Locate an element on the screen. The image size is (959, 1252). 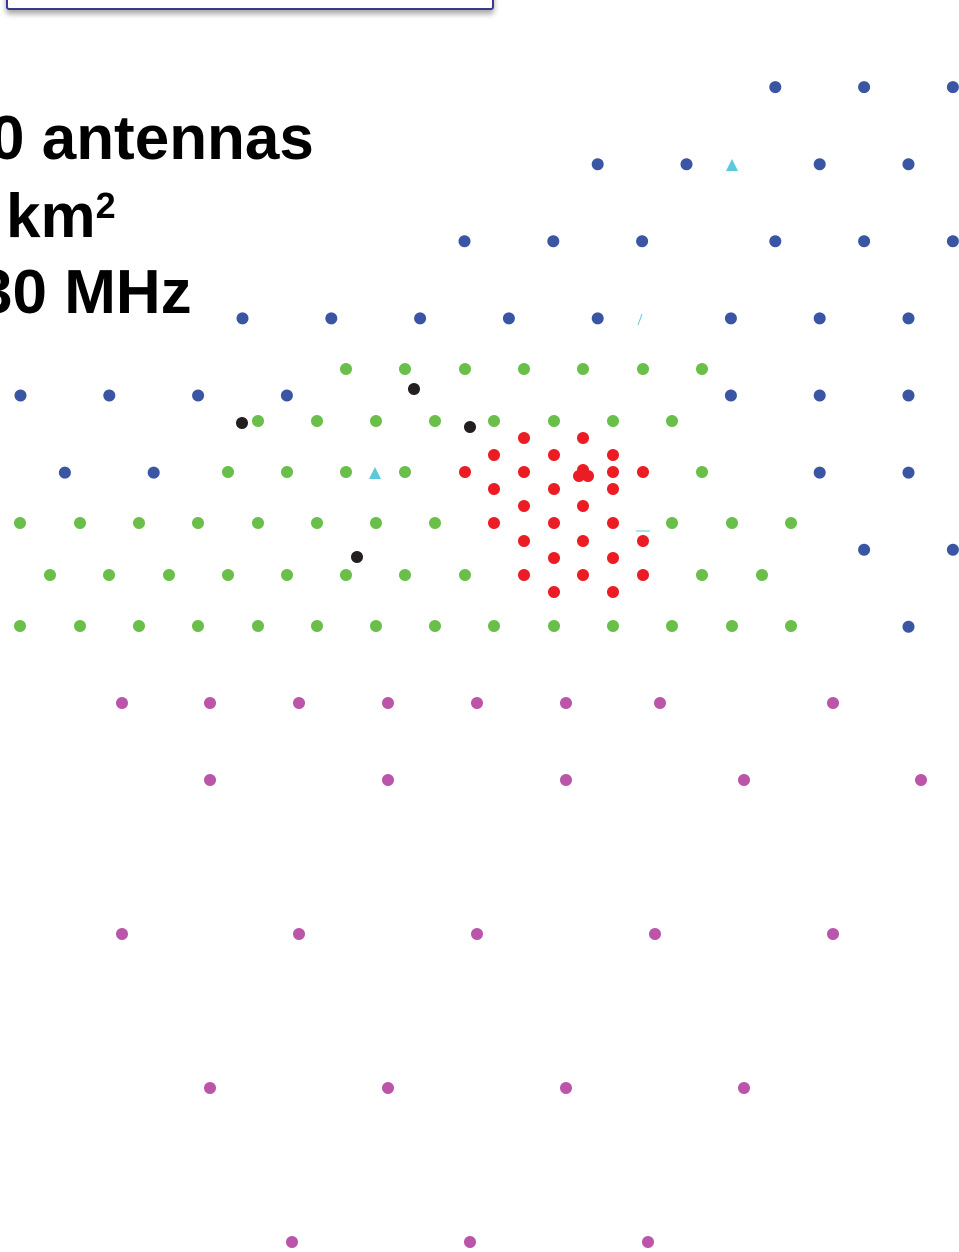
frequency-label: 30 MHz is located at coordinates (96, 293).